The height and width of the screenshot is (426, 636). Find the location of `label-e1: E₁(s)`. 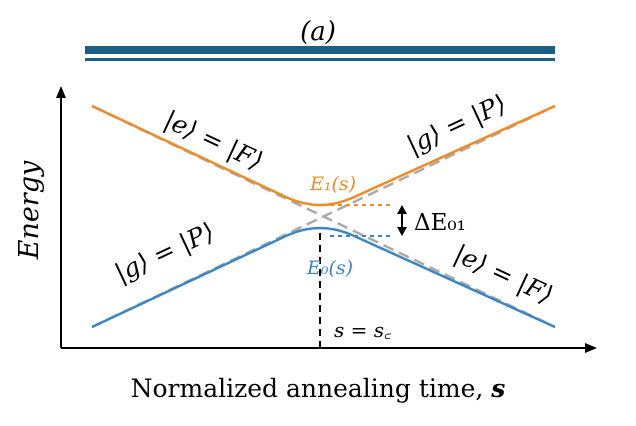

label-e1: E₁(s) is located at coordinates (332, 184).